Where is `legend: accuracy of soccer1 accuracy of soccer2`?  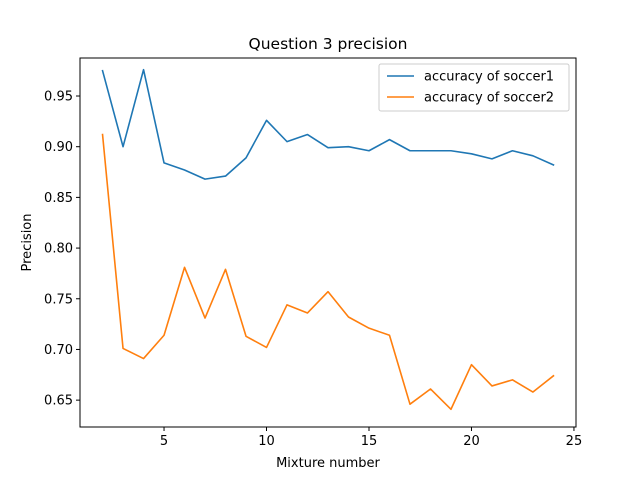
legend: accuracy of soccer1 accuracy of soccer2 is located at coordinates (474, 87).